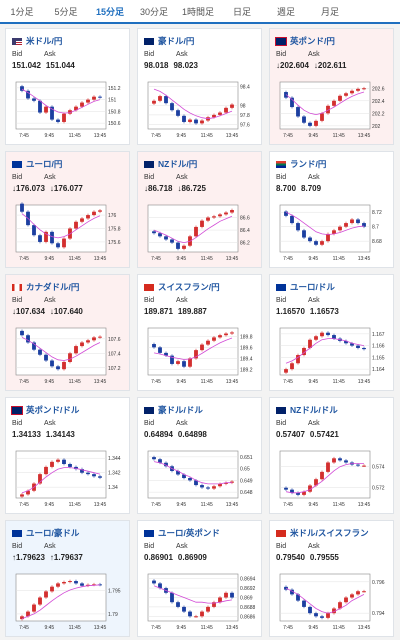 The image size is (400, 640). Describe the element at coordinates (290, 311) in the screenshot. I see `bid-price: 1.16570` at that location.